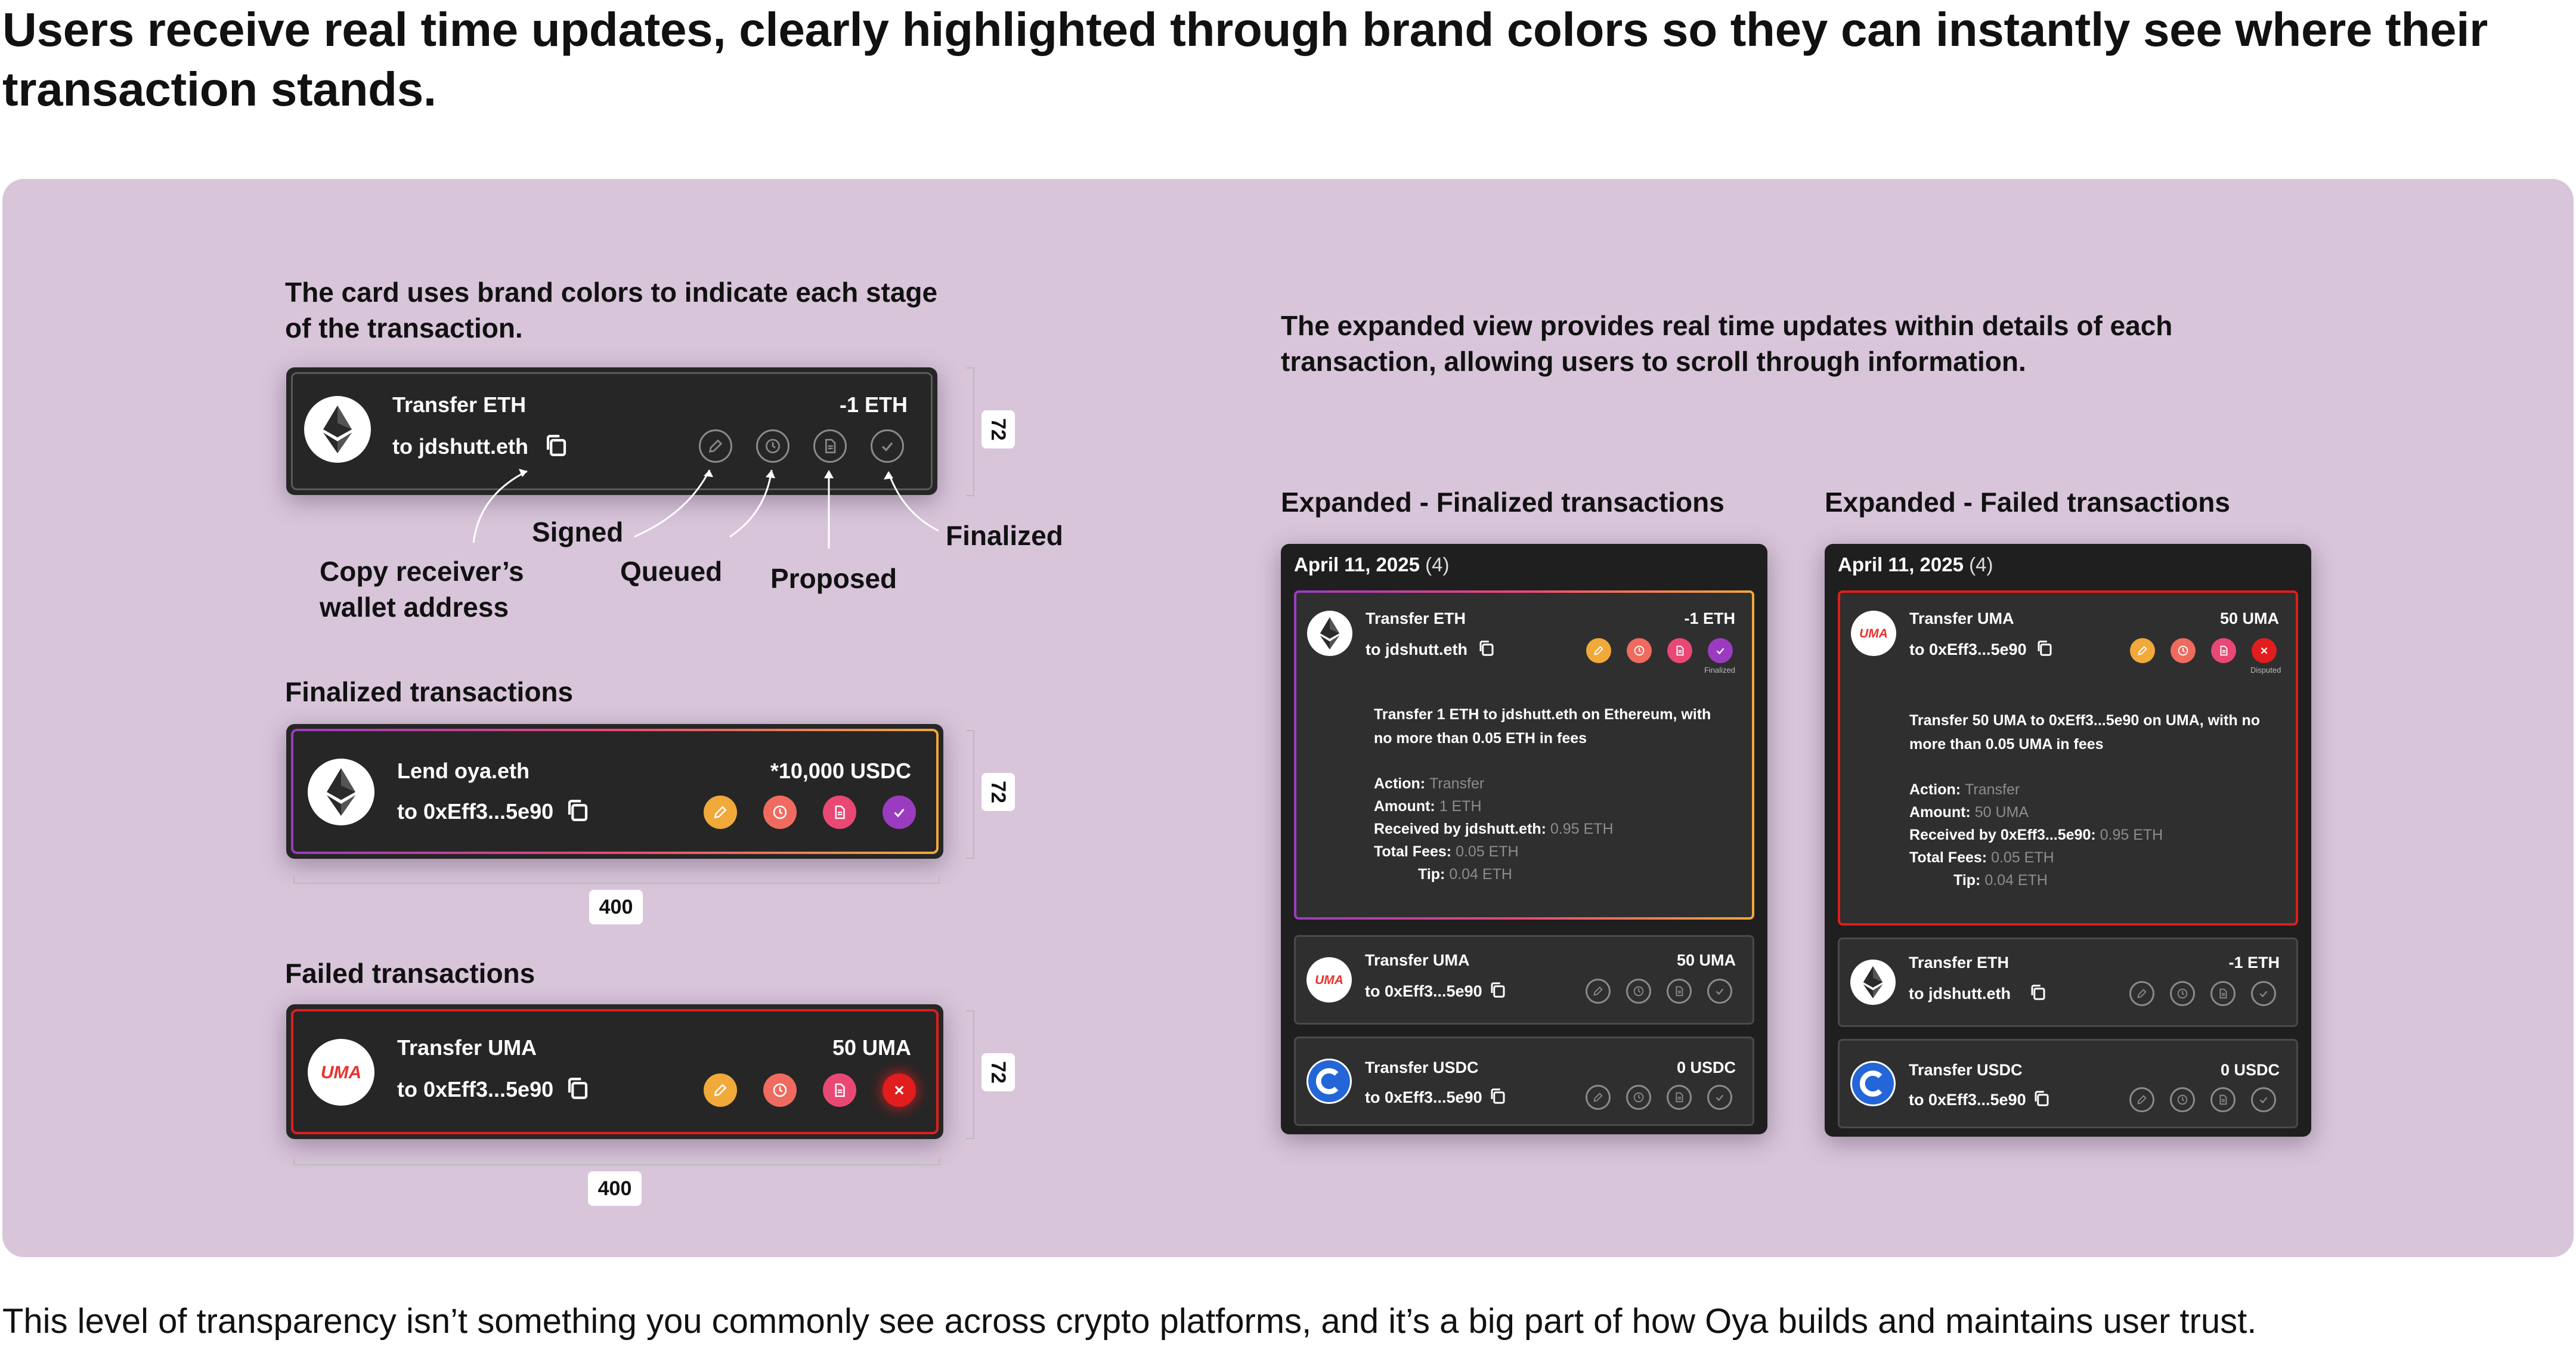 This screenshot has height=1349, width=2576. I want to click on annotation-finalized: Finalized, so click(1005, 535).